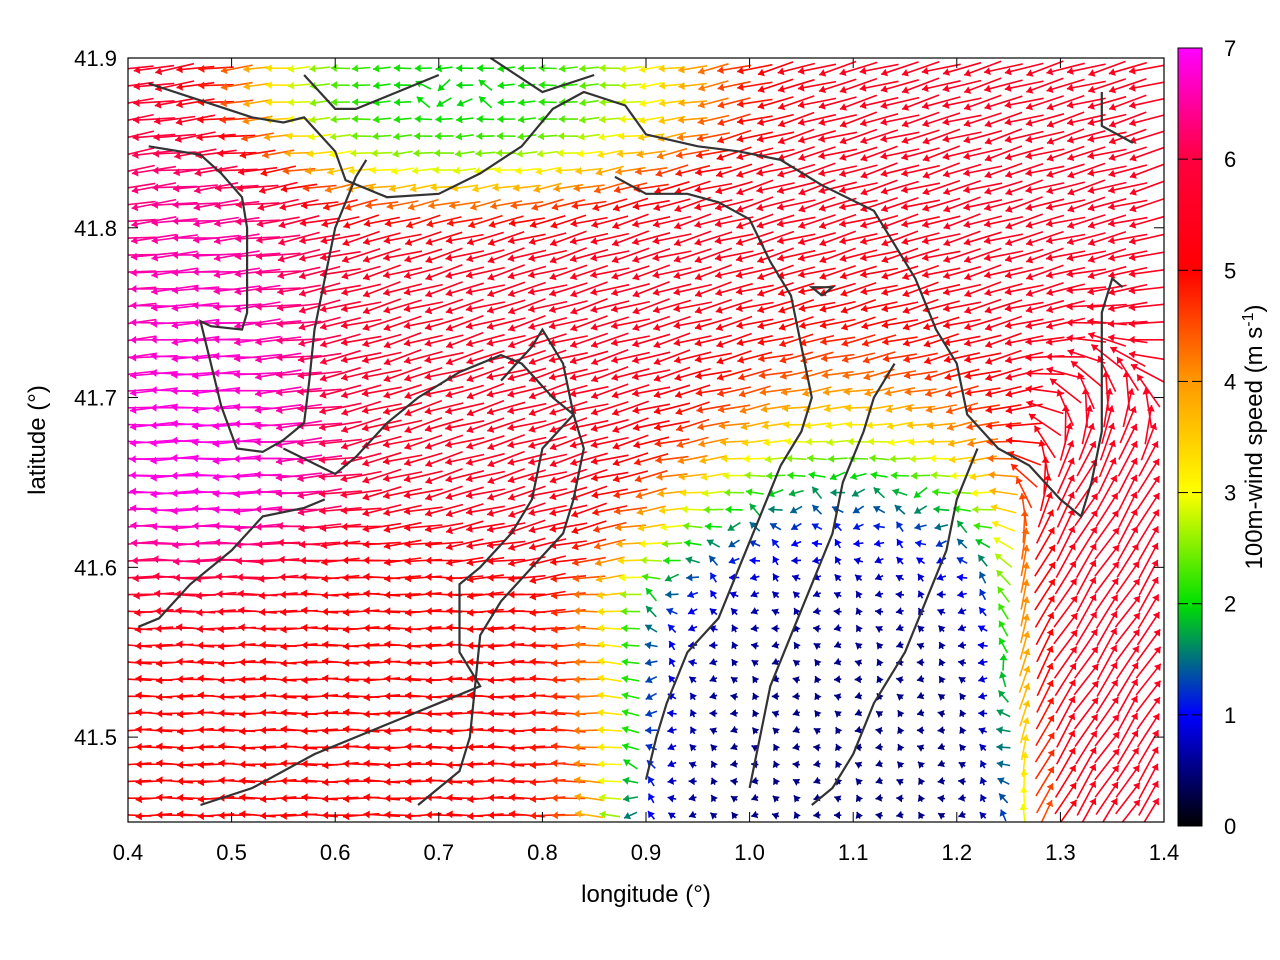  I want to click on colorbar-tick-label: 7, so click(1230, 48).